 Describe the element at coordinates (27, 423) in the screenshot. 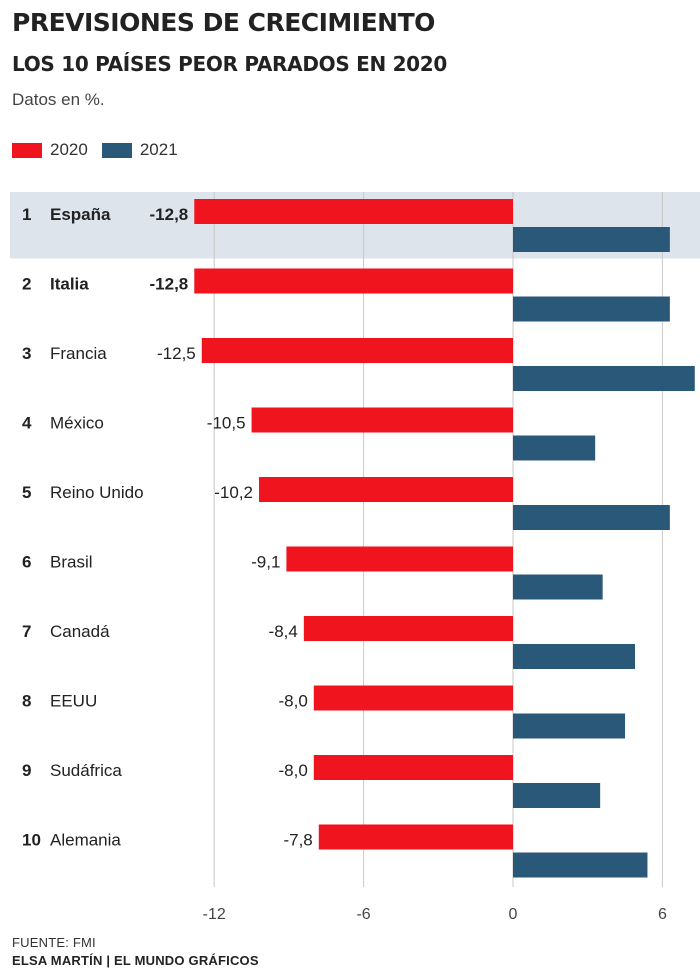

I see `rank-label: 4` at that location.